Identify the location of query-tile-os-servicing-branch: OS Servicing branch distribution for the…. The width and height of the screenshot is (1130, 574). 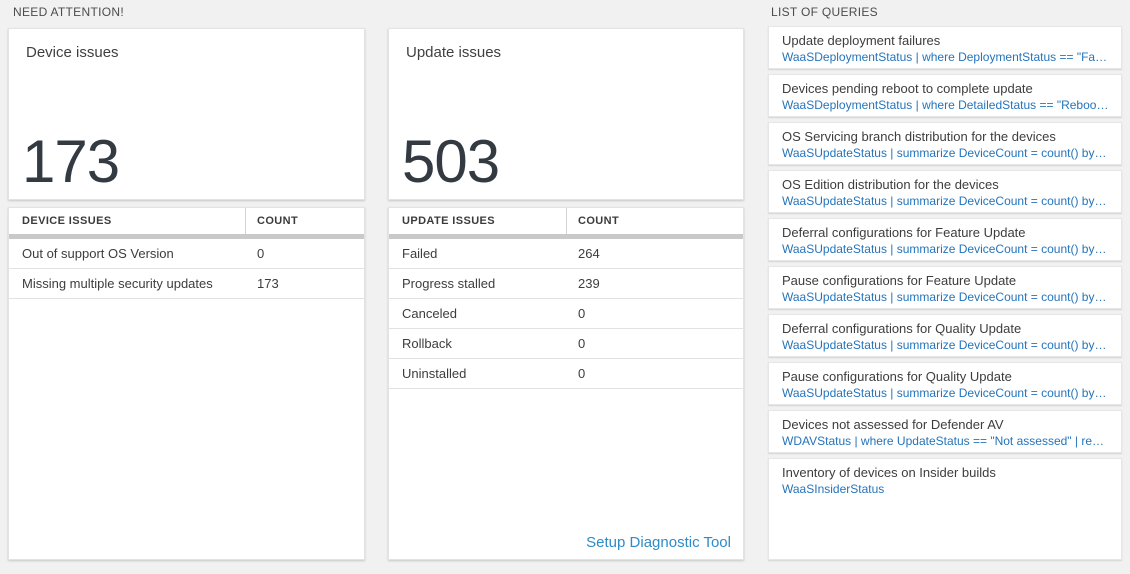
(945, 143).